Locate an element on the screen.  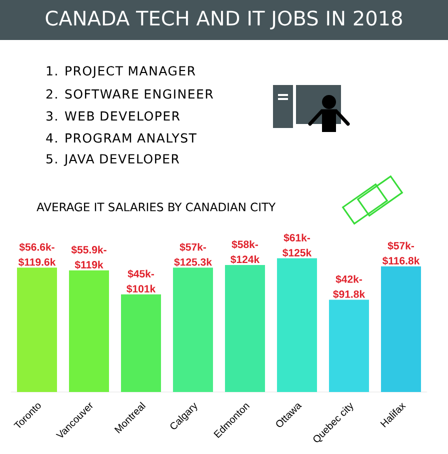
annotation: $58k-$124k is located at coordinates (245, 252).